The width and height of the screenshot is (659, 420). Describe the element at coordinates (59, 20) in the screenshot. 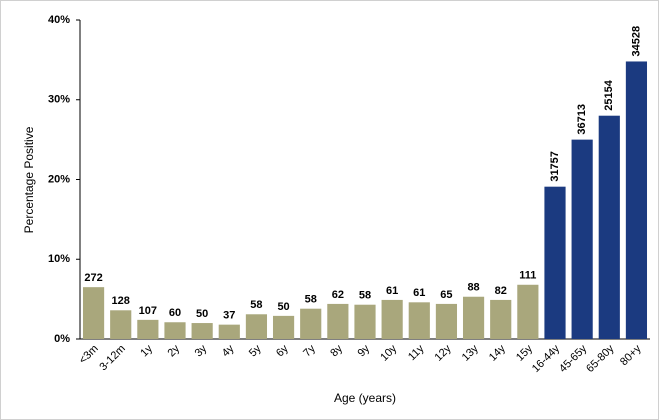

I see `y-tick-label: 40%` at that location.